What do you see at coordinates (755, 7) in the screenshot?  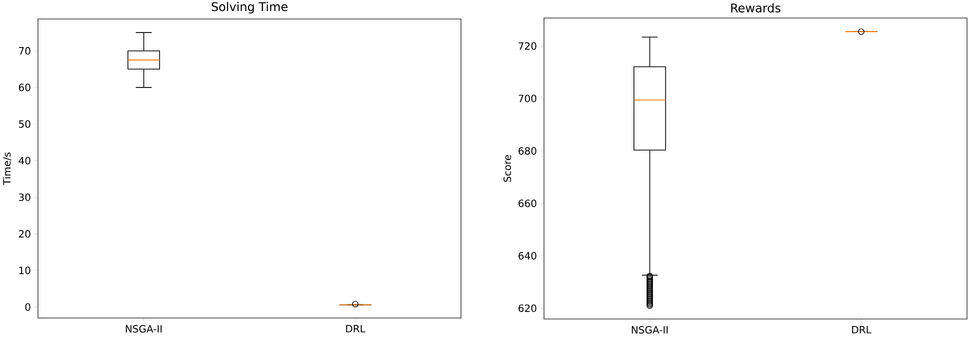 I see `chart-title: Rewards` at bounding box center [755, 7].